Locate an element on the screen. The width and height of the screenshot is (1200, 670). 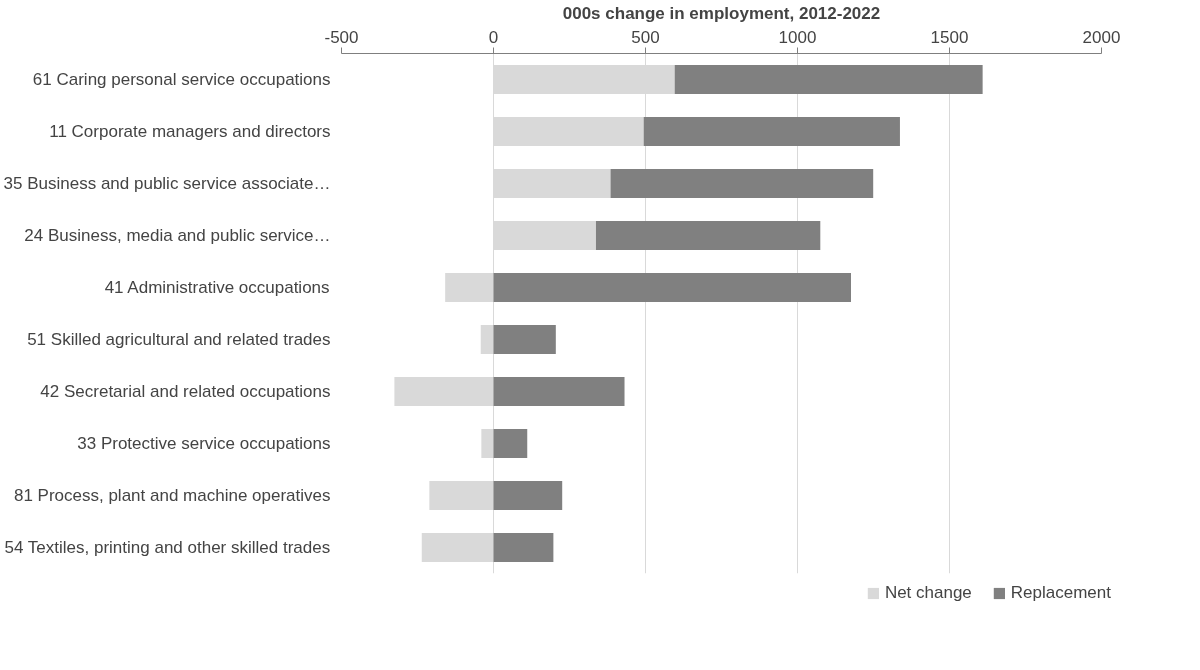
x-tick-label: 500 is located at coordinates (645, 37).